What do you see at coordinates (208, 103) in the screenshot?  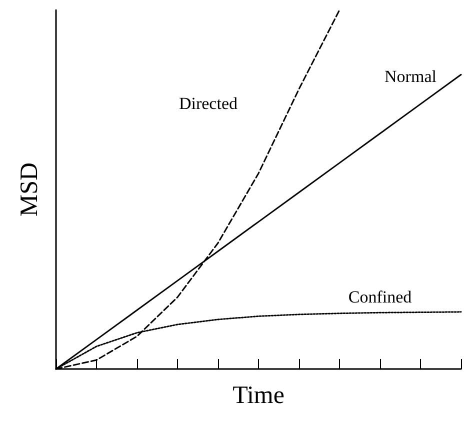 I see `text: Directed` at bounding box center [208, 103].